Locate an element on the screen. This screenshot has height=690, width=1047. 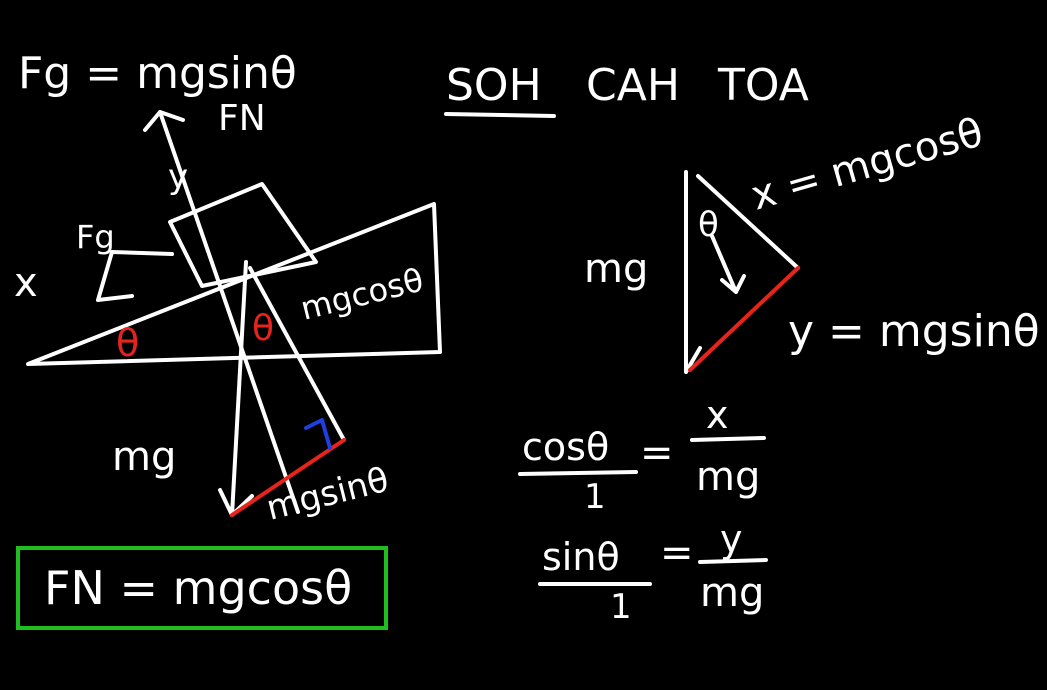
cos-rhs-numerator: x is located at coordinates (717, 415).